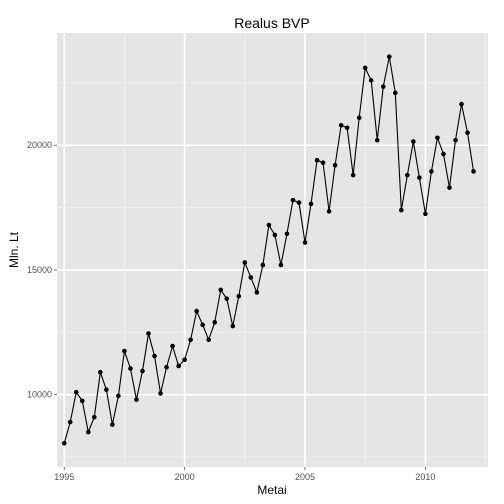 This screenshot has height=504, width=504. Describe the element at coordinates (39, 145) in the screenshot. I see `y-tick-label: 20000` at that location.